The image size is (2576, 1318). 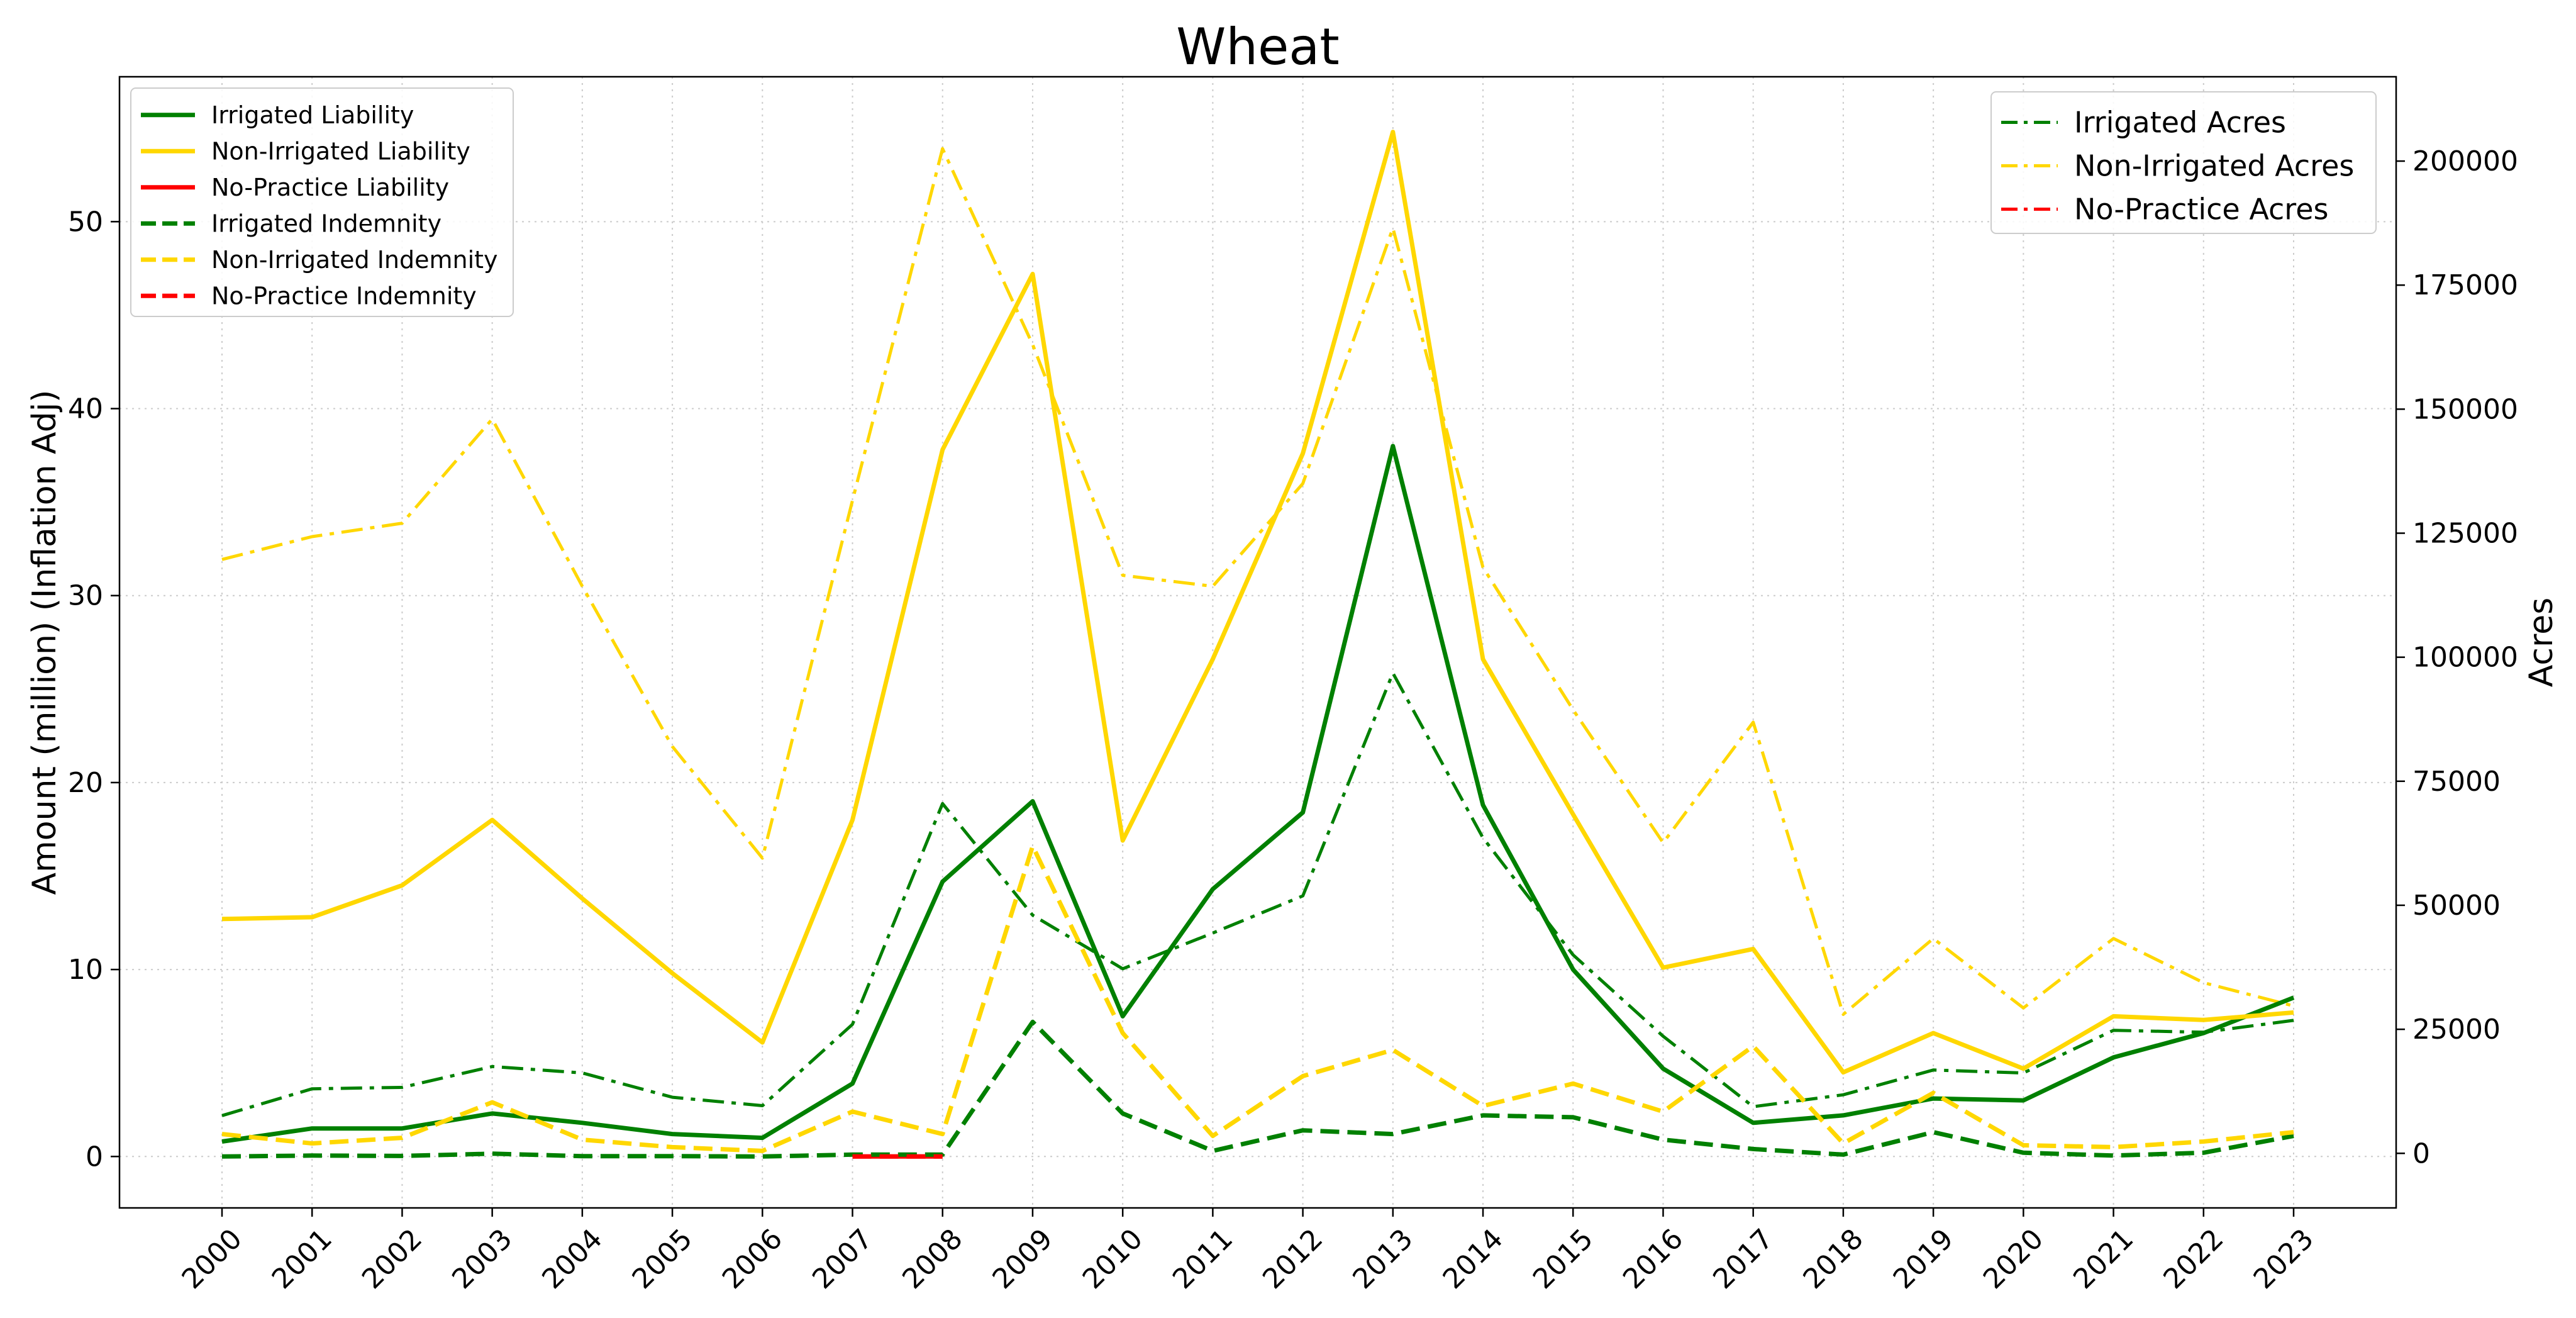 What do you see at coordinates (1257, 1089) in the screenshot?
I see `series-line-irrigated-indemnity` at bounding box center [1257, 1089].